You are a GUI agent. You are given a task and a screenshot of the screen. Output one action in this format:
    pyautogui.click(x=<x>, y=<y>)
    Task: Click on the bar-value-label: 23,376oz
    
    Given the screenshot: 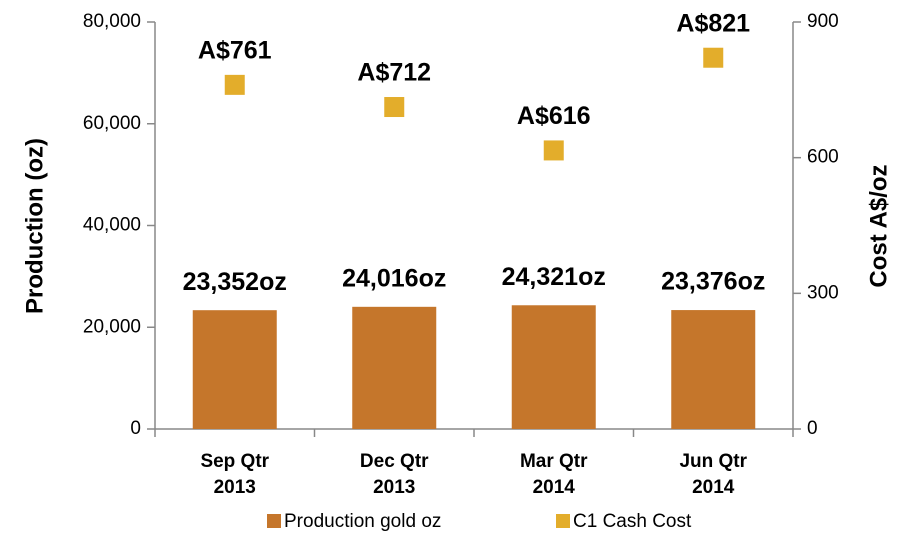 What is the action you would take?
    pyautogui.click(x=713, y=282)
    